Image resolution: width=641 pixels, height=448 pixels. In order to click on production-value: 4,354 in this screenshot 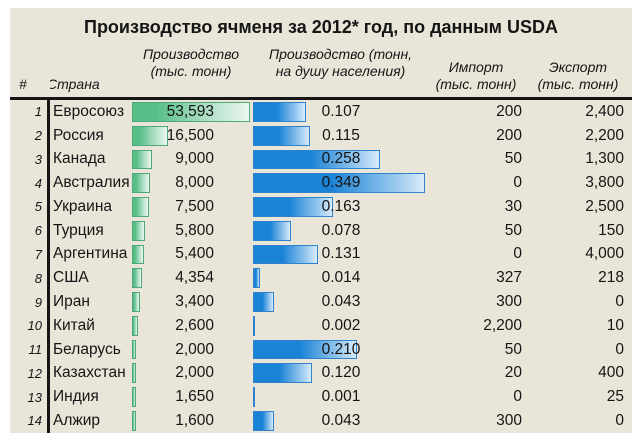, I will do `click(194, 278)`.